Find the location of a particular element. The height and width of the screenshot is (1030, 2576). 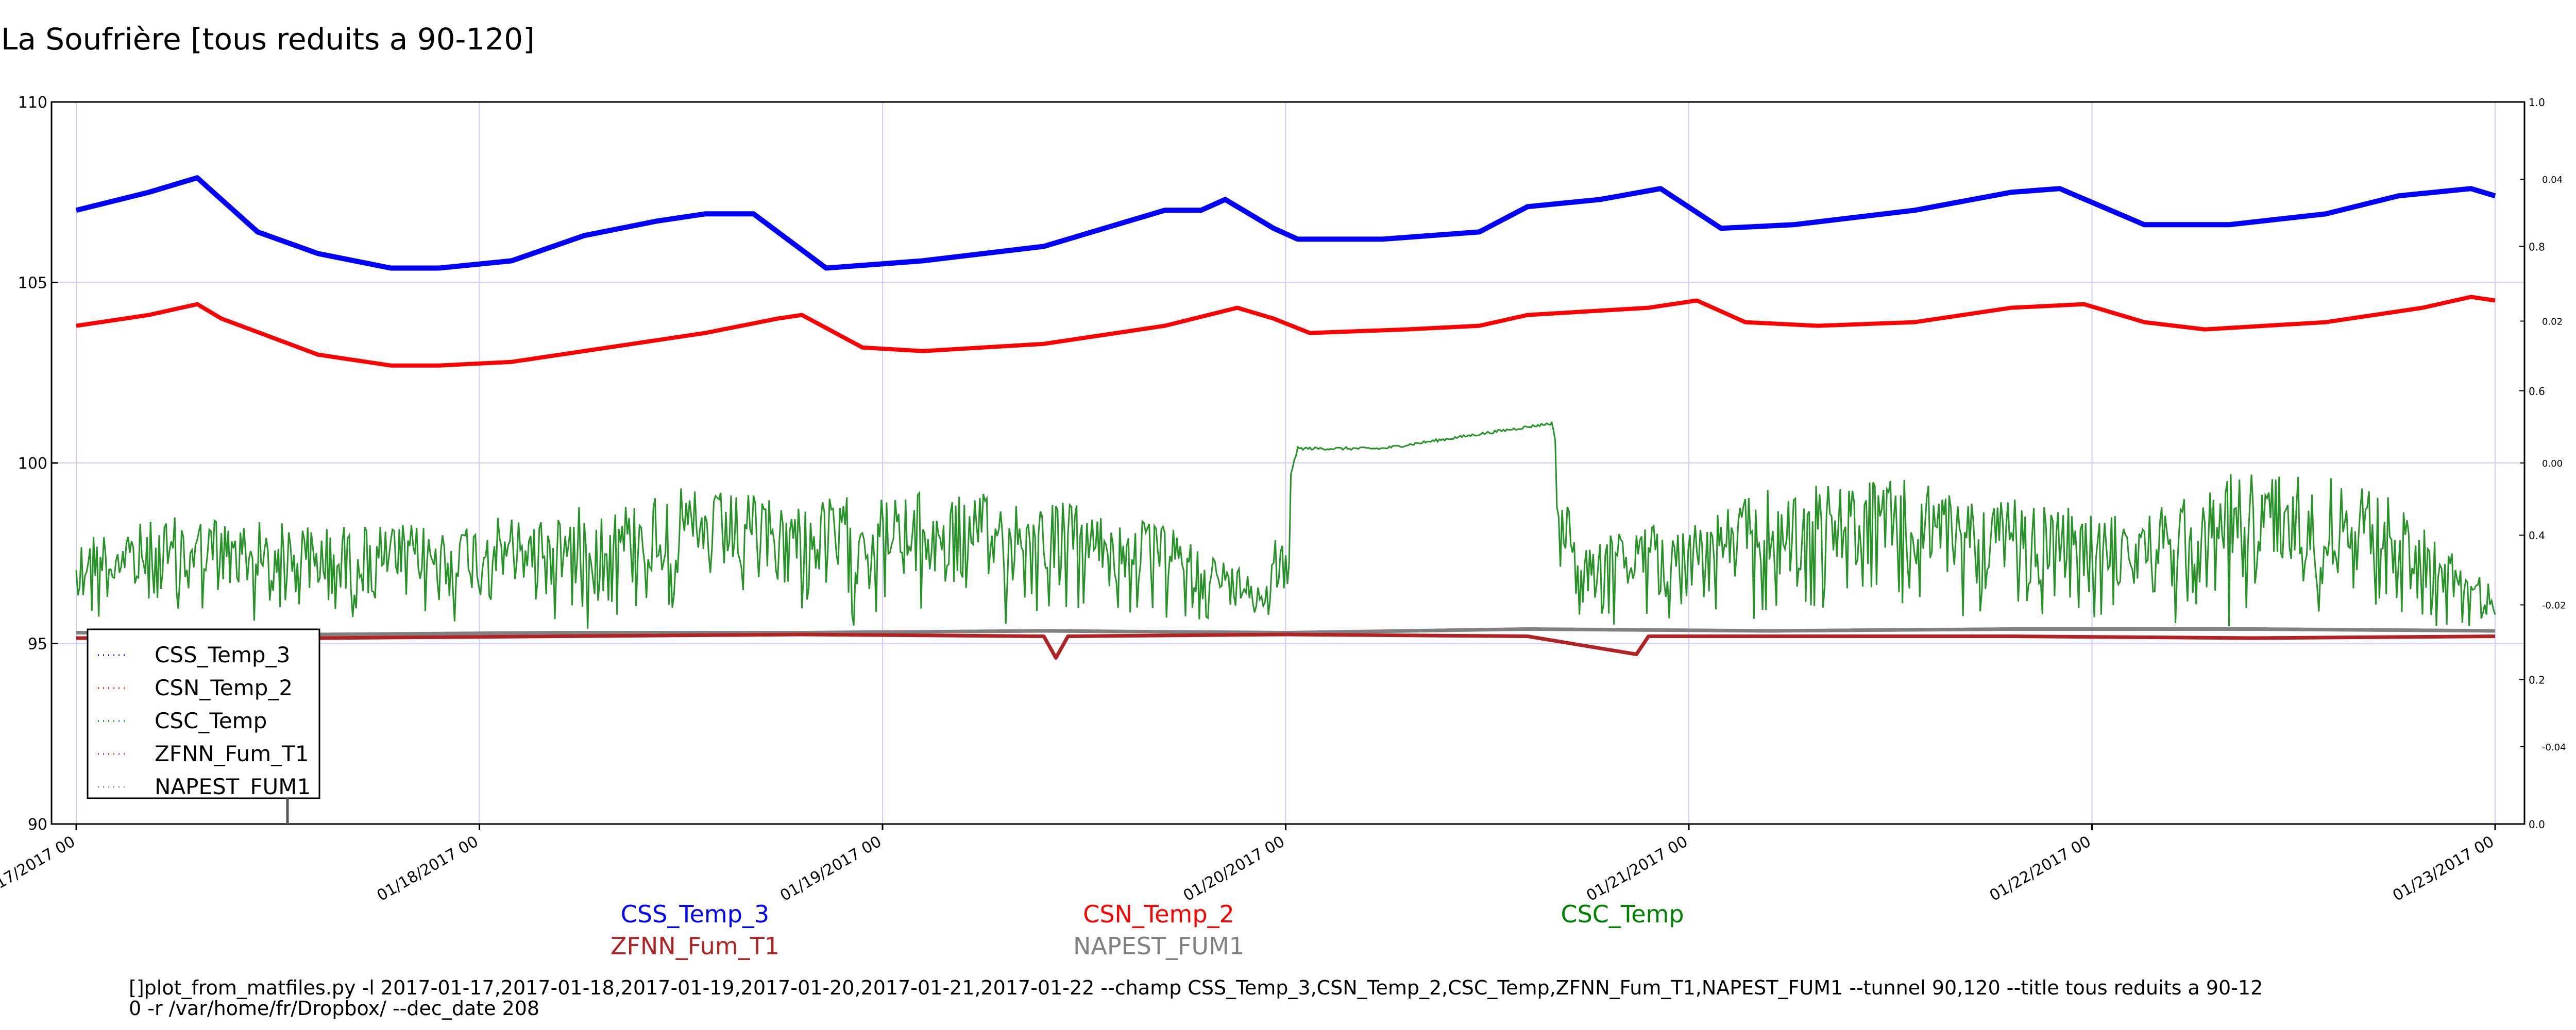

x-tick-label: 01/21/2017 00 is located at coordinates (1637, 869).